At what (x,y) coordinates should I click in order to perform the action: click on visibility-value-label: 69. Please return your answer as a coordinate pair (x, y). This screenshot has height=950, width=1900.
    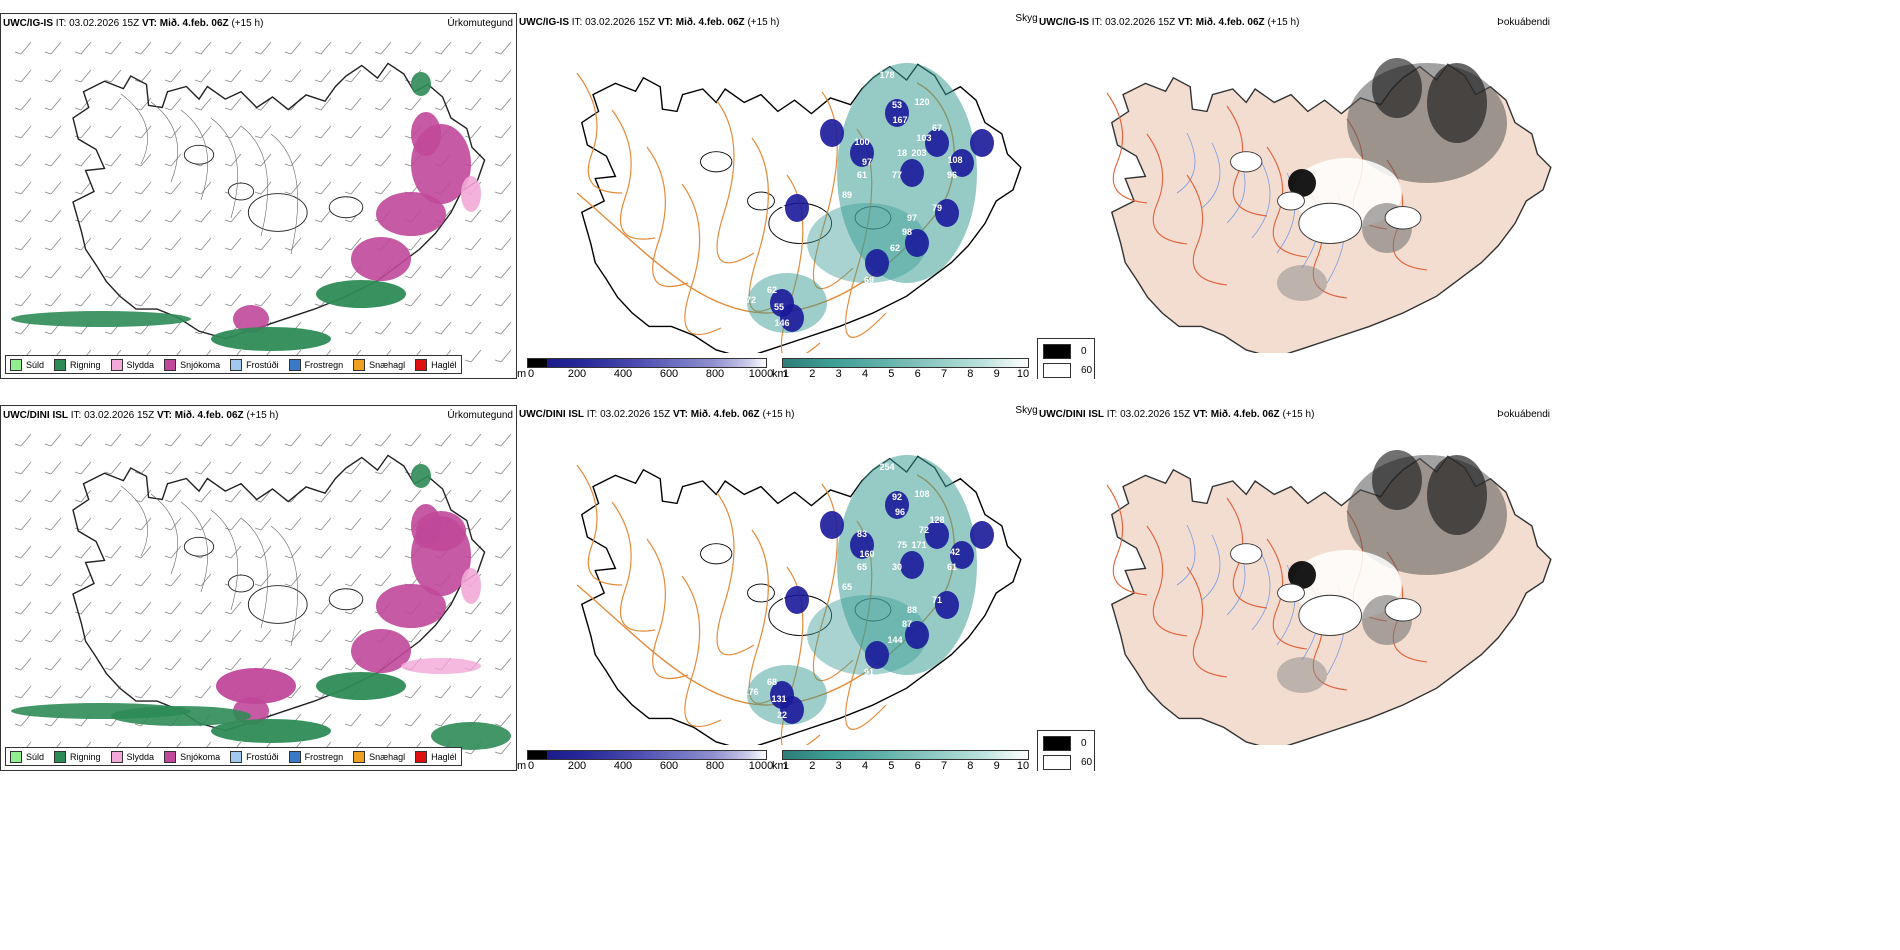
    Looking at the image, I should click on (869, 280).